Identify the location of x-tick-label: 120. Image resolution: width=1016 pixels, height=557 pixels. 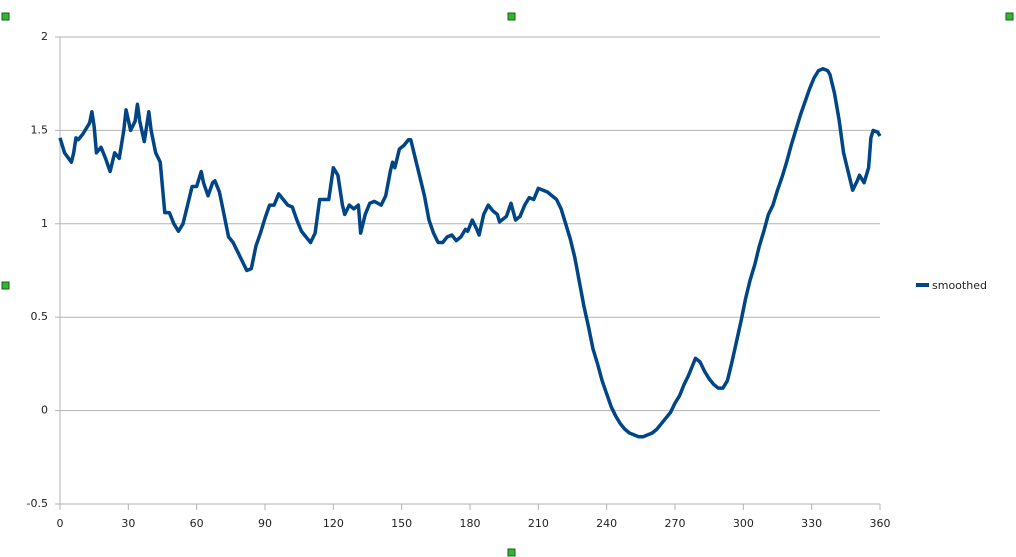
(333, 523).